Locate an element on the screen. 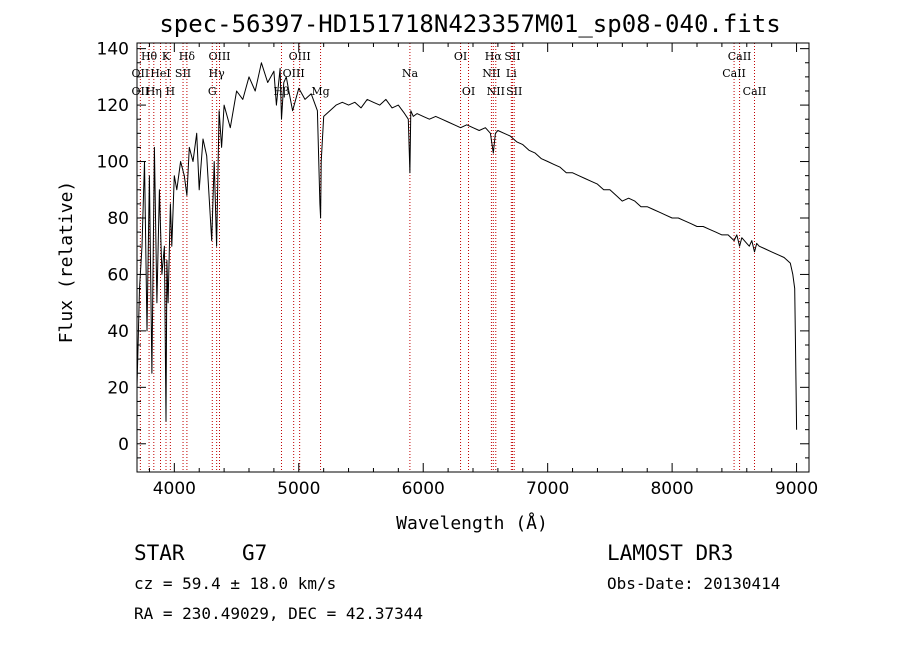  coordinates: RA = 230.49029, DEC = 42.37344 is located at coordinates (278, 613).